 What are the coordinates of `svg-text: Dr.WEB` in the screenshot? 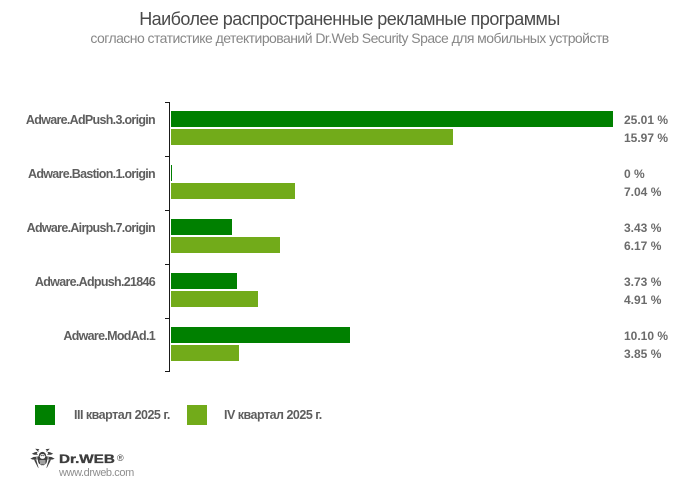 It's located at (87, 459).